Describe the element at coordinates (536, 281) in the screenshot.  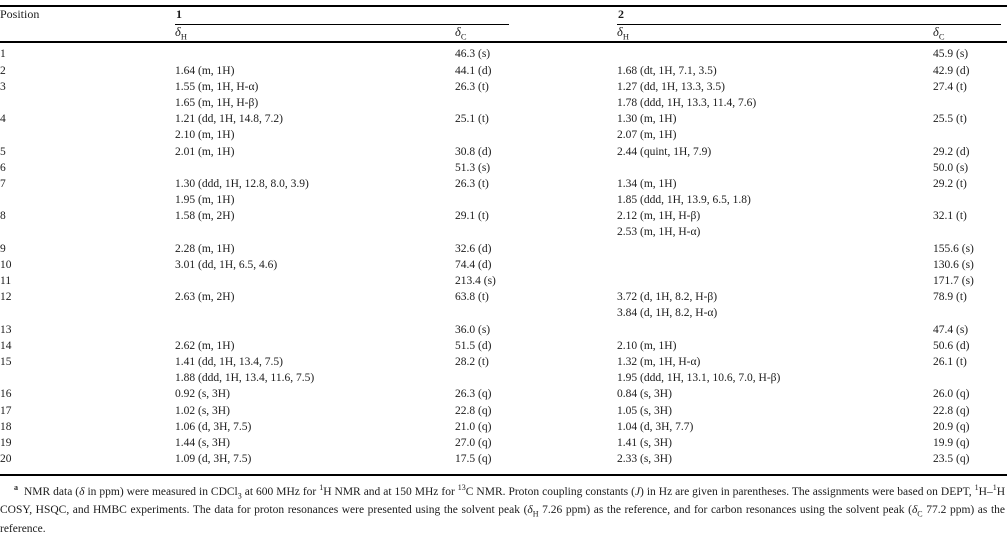
I see `compound1-delta-c-cell: 213.4 (s)` at that location.